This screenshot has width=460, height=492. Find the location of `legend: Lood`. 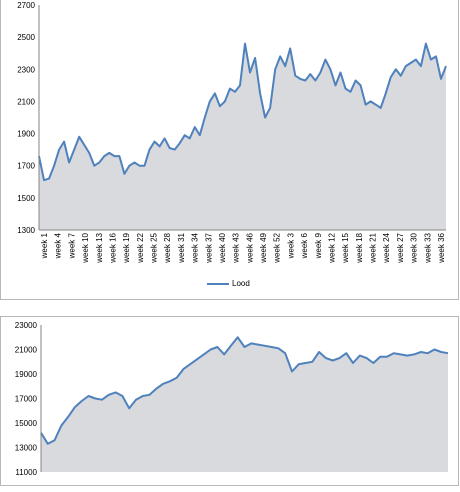

legend: Lood is located at coordinates (228, 283).